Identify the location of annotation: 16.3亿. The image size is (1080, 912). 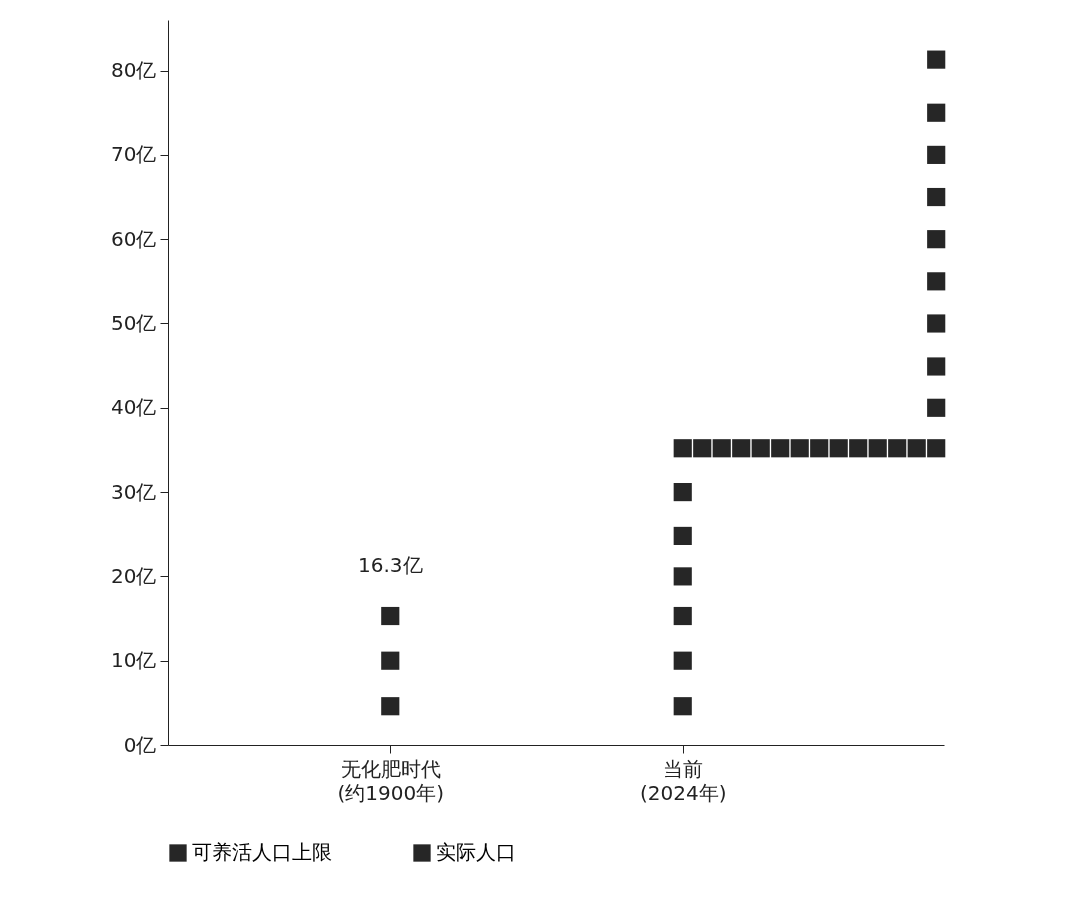
(390, 564).